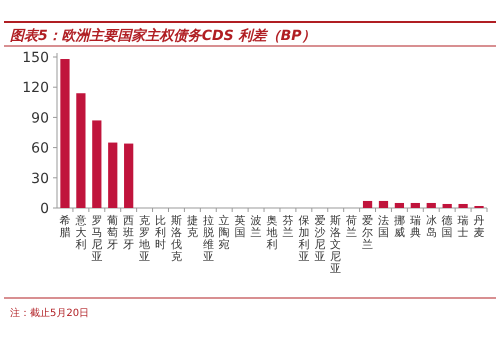  I want to click on x-tick-label: 克罗地亚, so click(144, 238).